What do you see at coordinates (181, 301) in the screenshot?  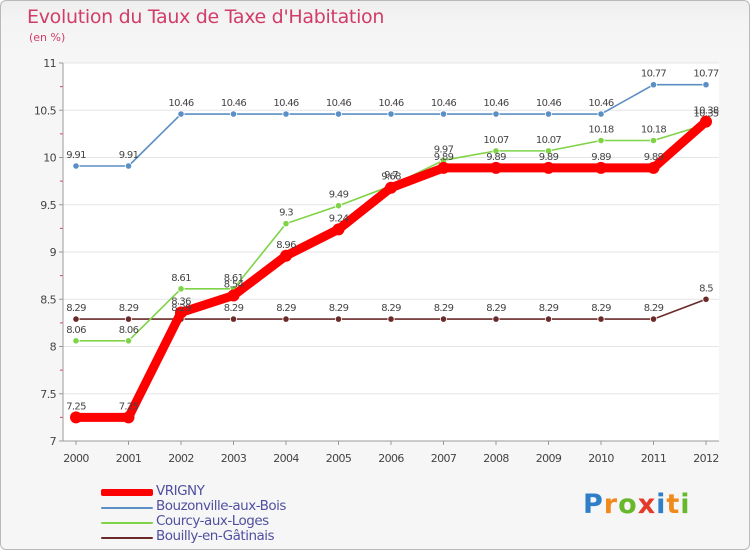 I see `data-label-vrigny: 8.36` at bounding box center [181, 301].